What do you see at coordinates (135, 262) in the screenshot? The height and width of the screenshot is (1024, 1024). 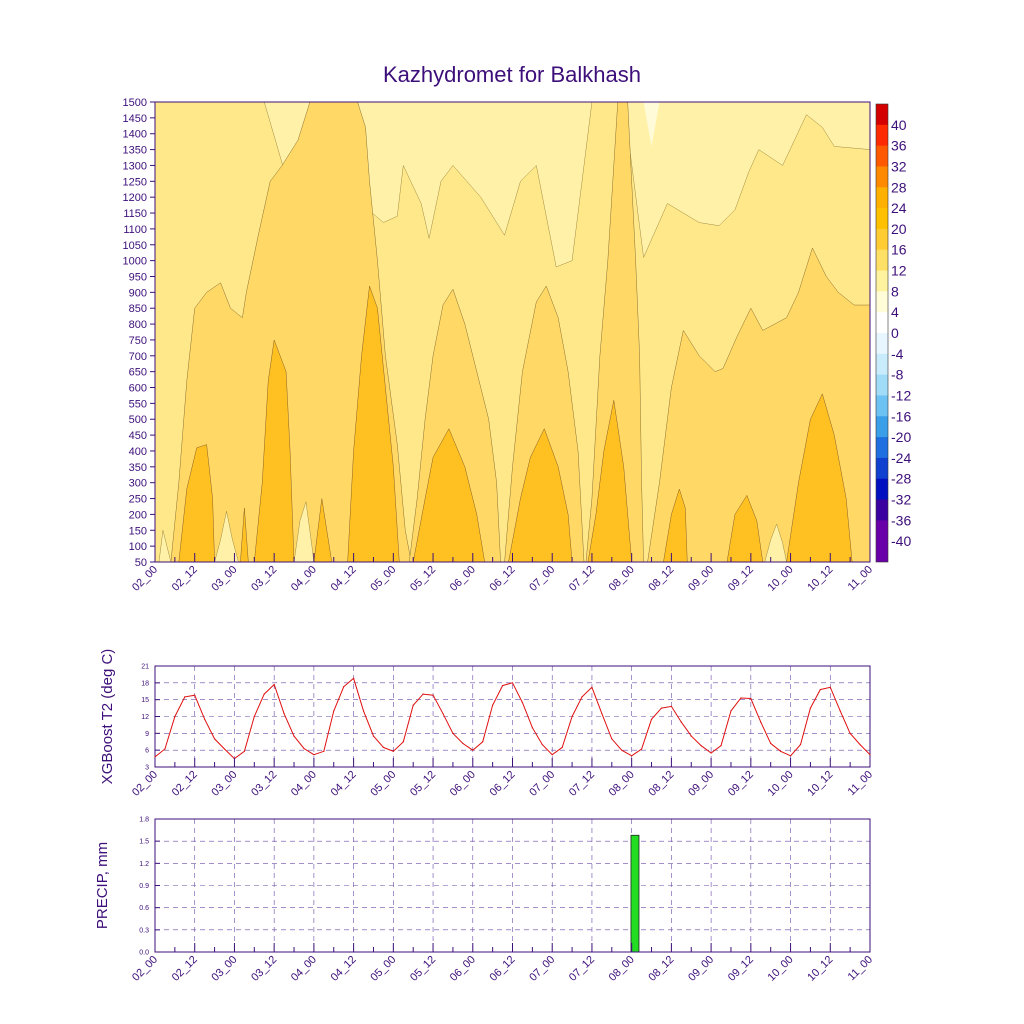 I see `y-tick-label: 1000` at bounding box center [135, 262].